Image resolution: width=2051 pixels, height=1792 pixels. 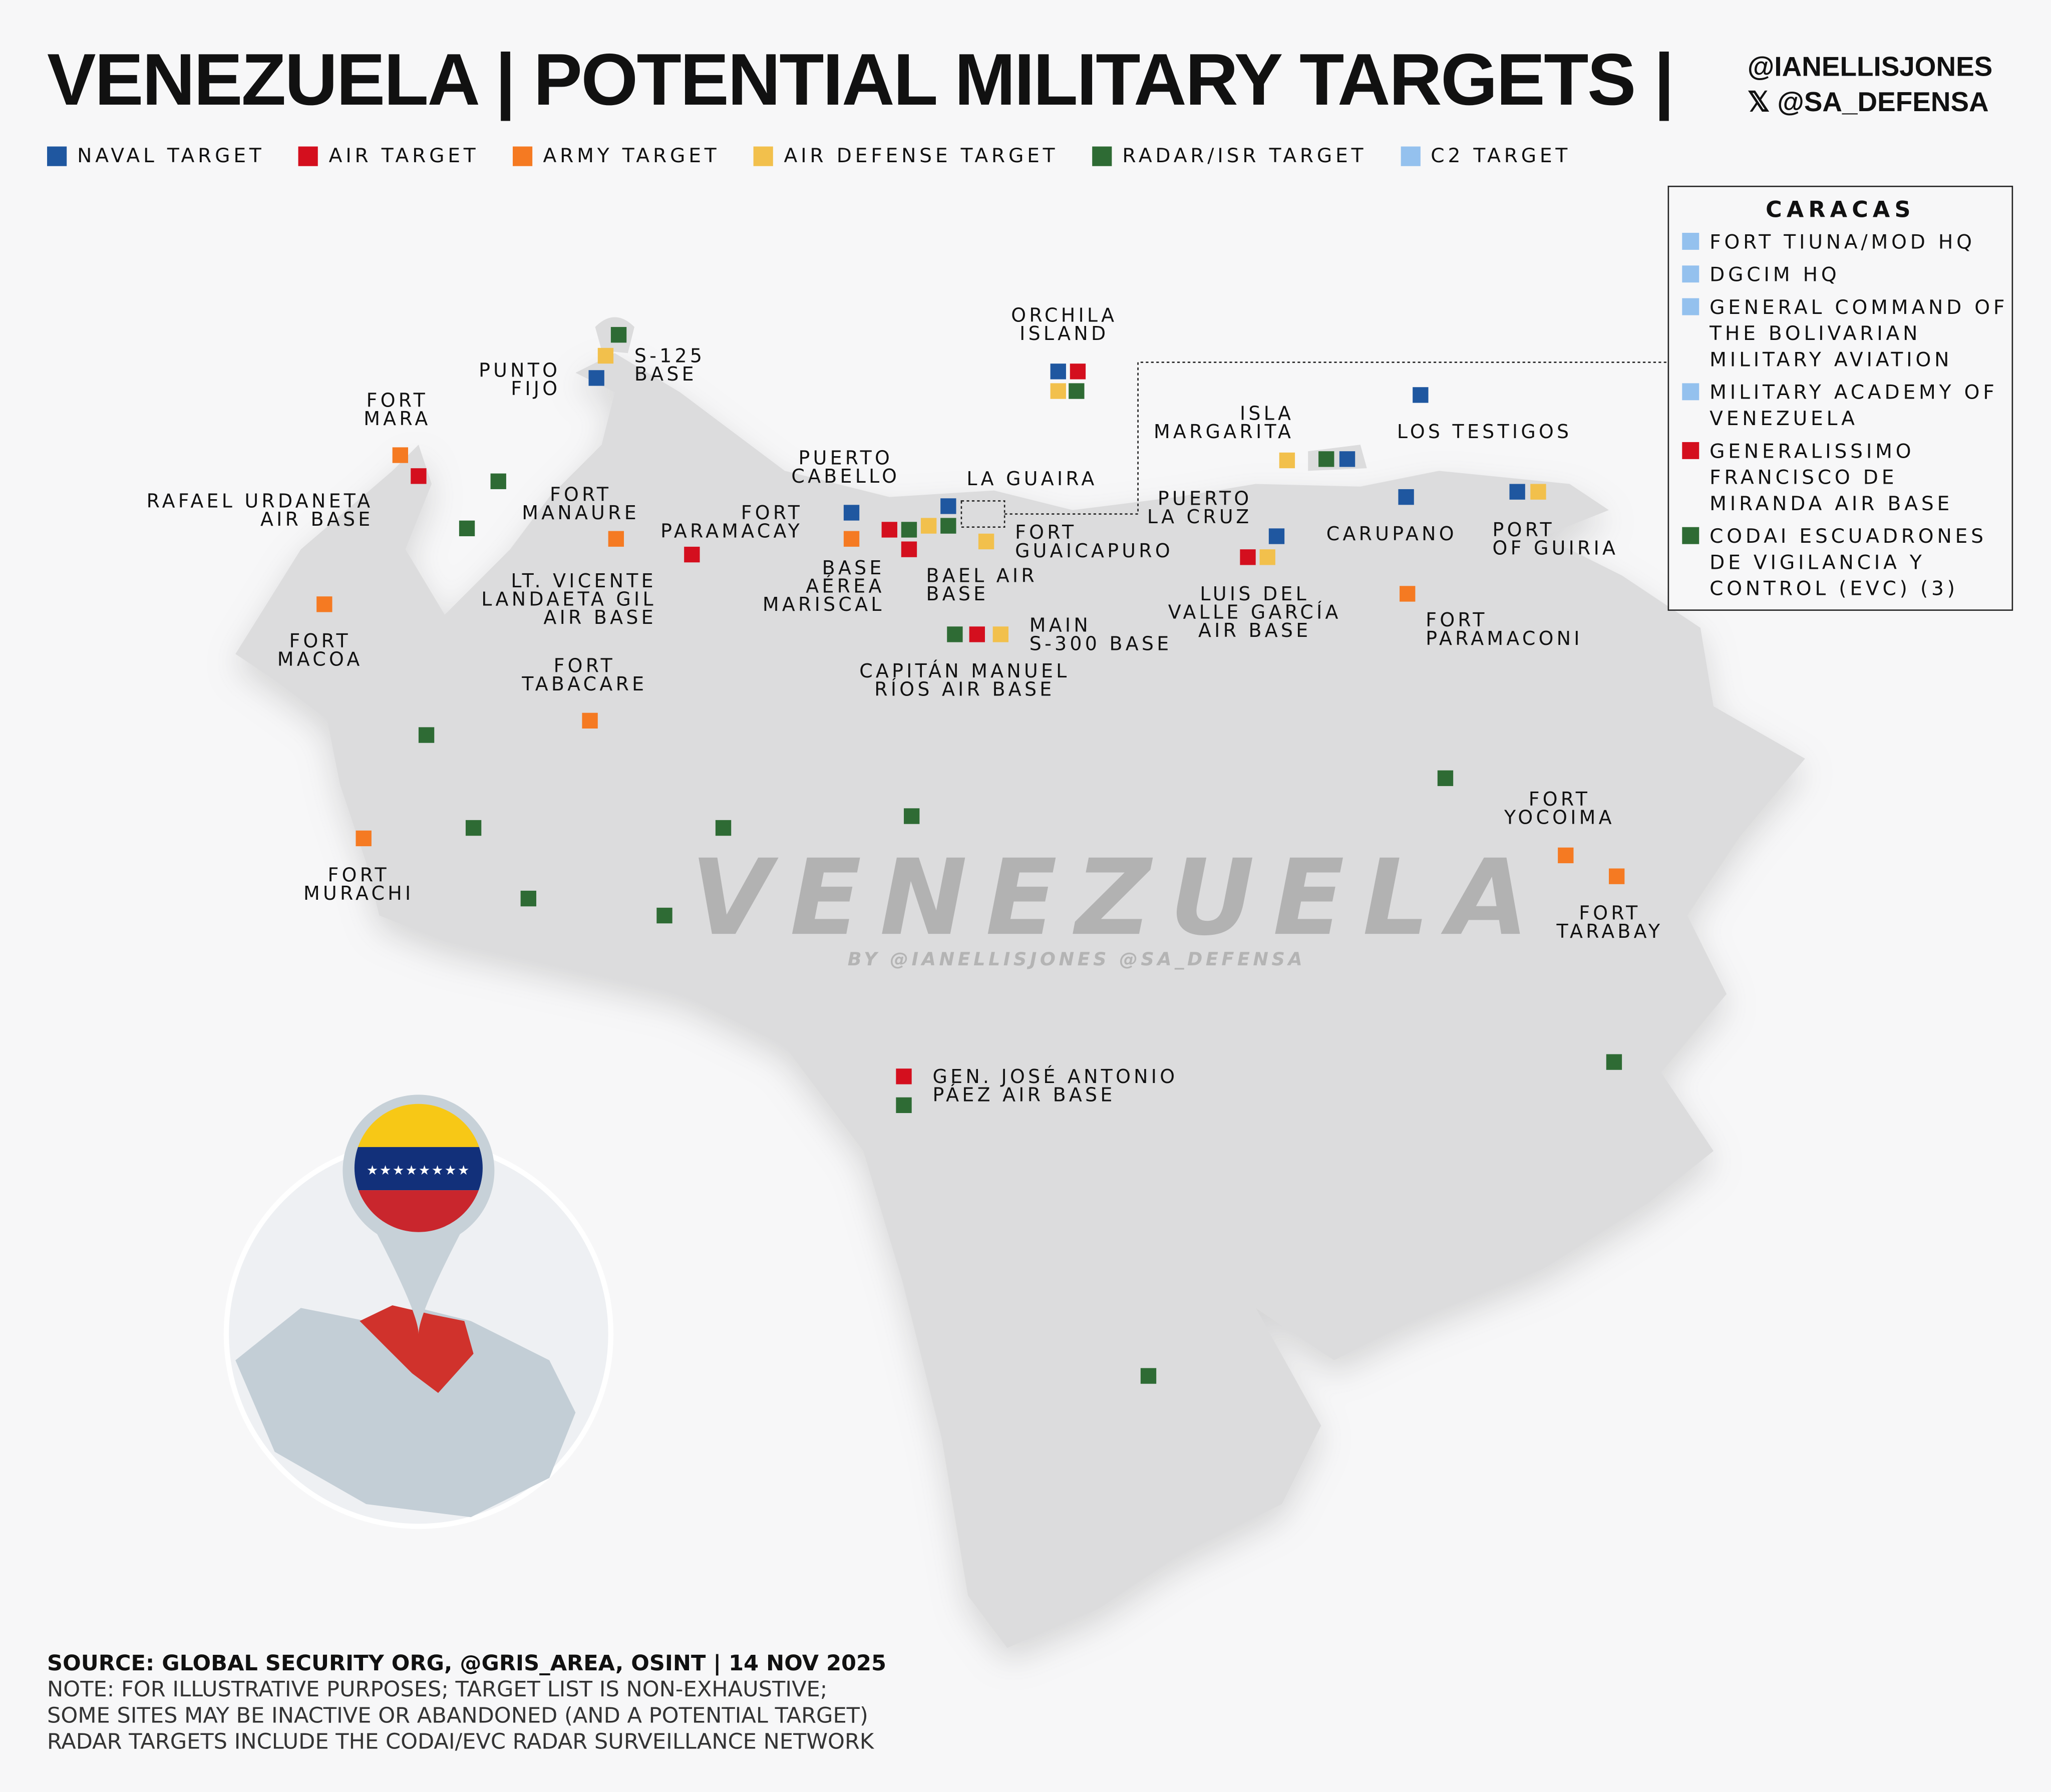 I want to click on label-guiria: PORT OF GUIRIA, so click(x=1555, y=540).